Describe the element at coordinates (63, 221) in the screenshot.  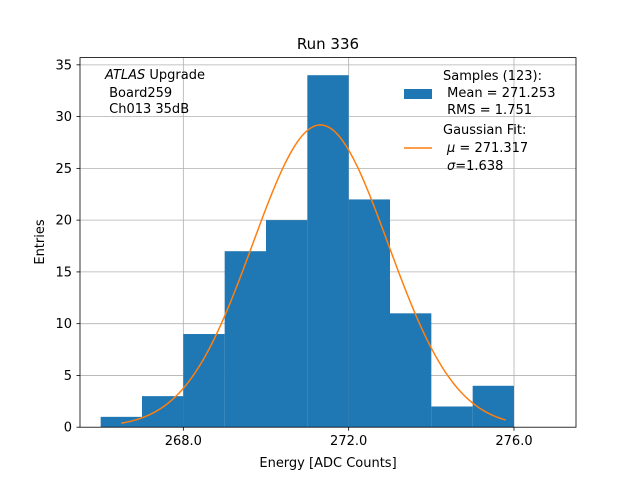
I see `y-tick-label: 20` at that location.